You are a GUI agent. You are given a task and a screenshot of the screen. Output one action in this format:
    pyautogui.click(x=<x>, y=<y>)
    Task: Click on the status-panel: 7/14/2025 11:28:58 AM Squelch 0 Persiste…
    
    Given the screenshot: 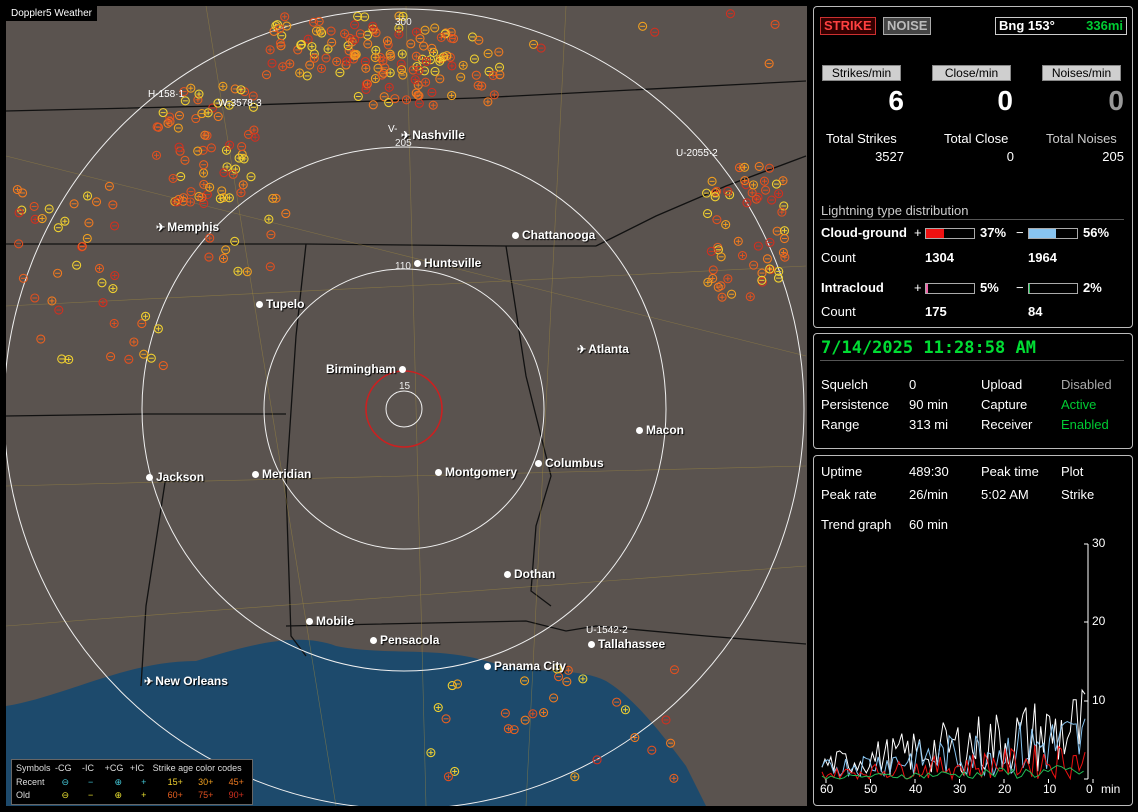 What is the action you would take?
    pyautogui.click(x=973, y=391)
    